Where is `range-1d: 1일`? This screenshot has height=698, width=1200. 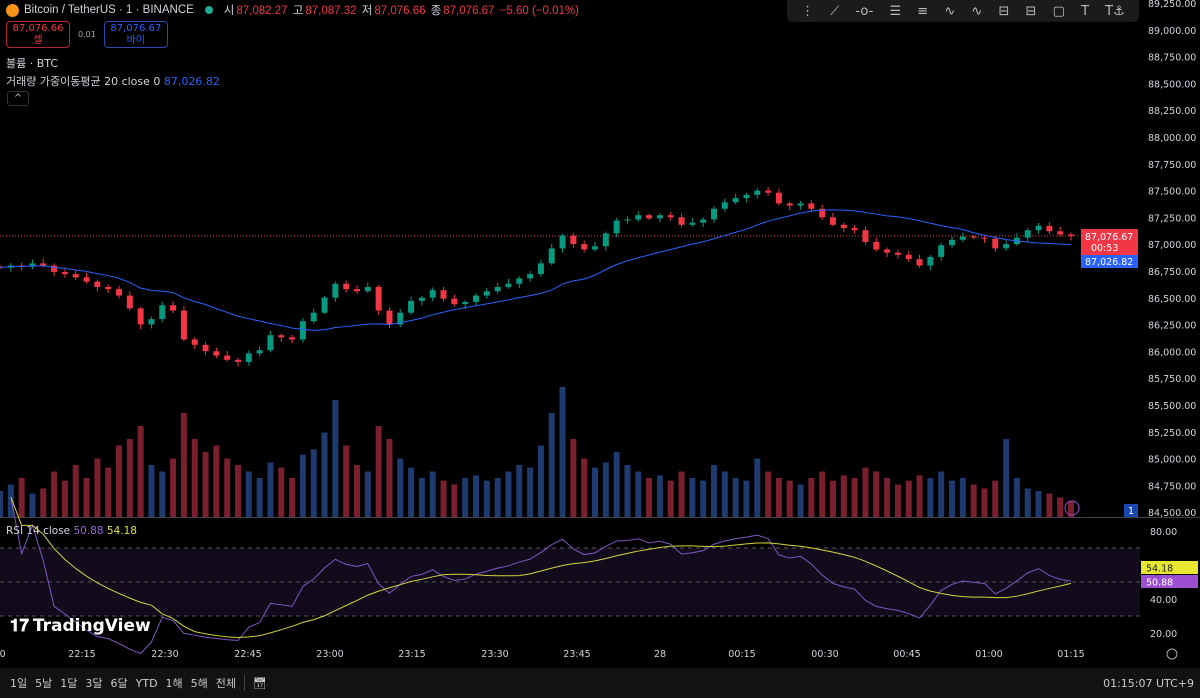
range-1d: 1일 is located at coordinates (19, 683).